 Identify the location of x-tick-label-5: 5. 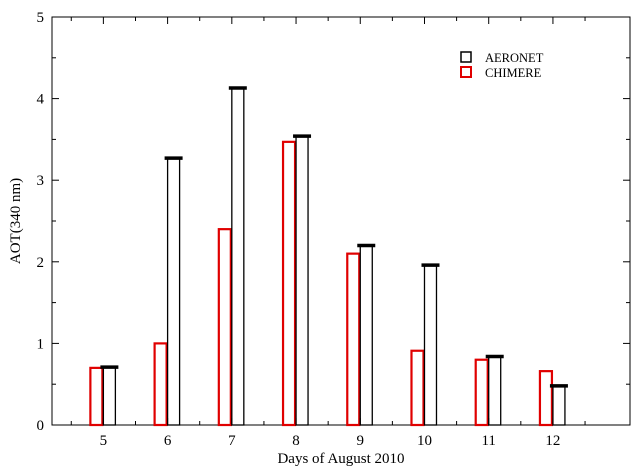
(104, 441).